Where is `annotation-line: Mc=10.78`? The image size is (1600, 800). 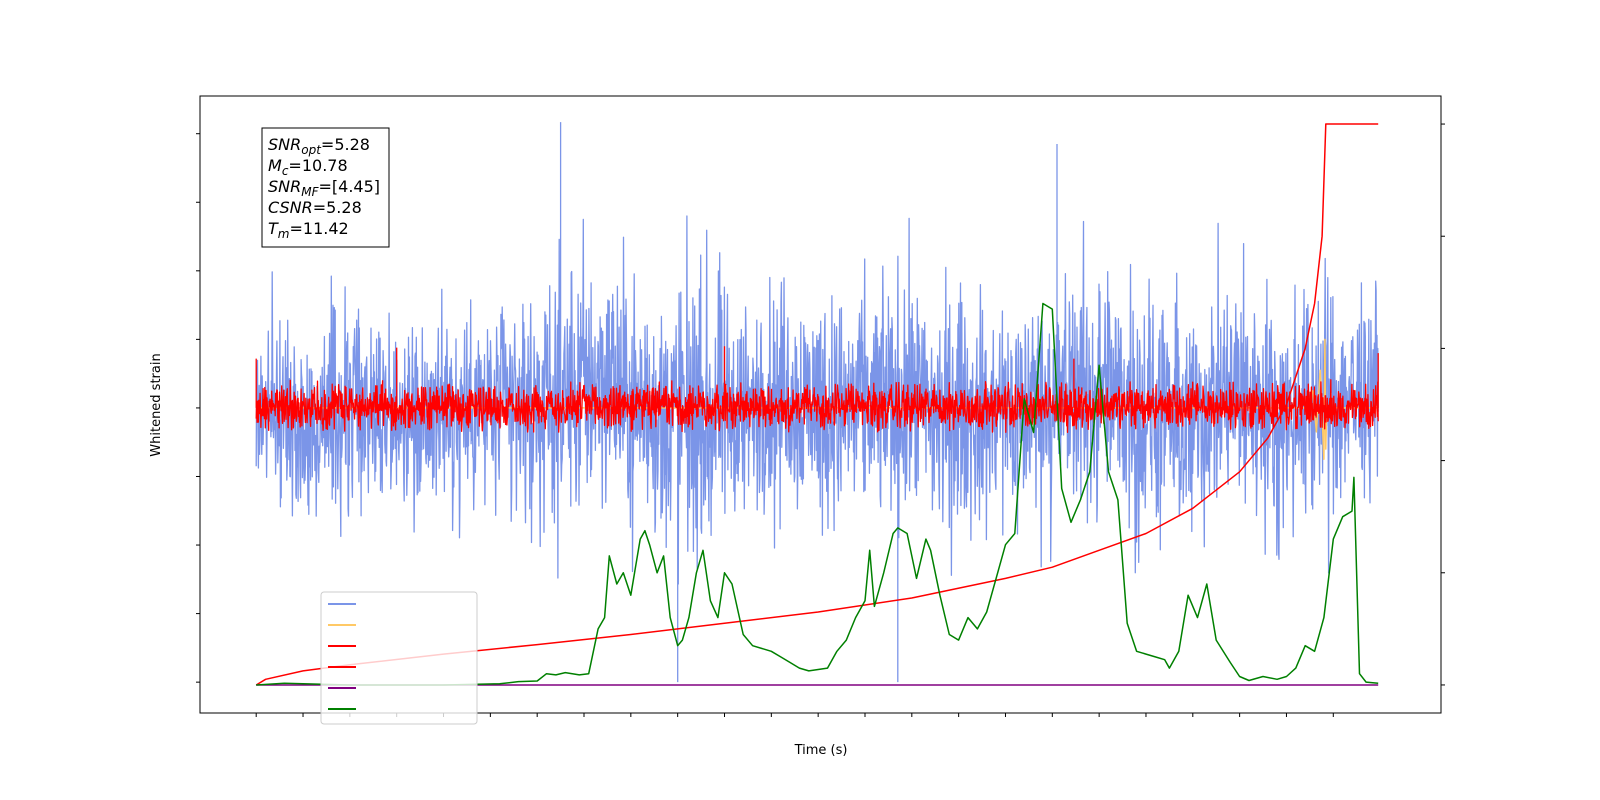
annotation-line: Mc=10.78 is located at coordinates (308, 167).